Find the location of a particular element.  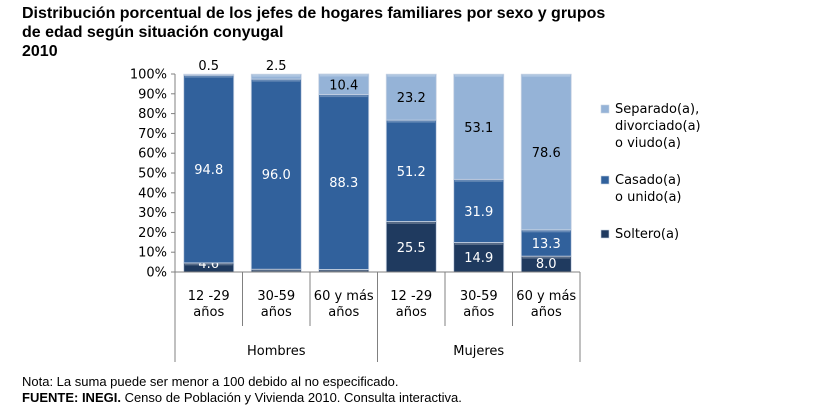

data-label: 23.2 is located at coordinates (411, 98).